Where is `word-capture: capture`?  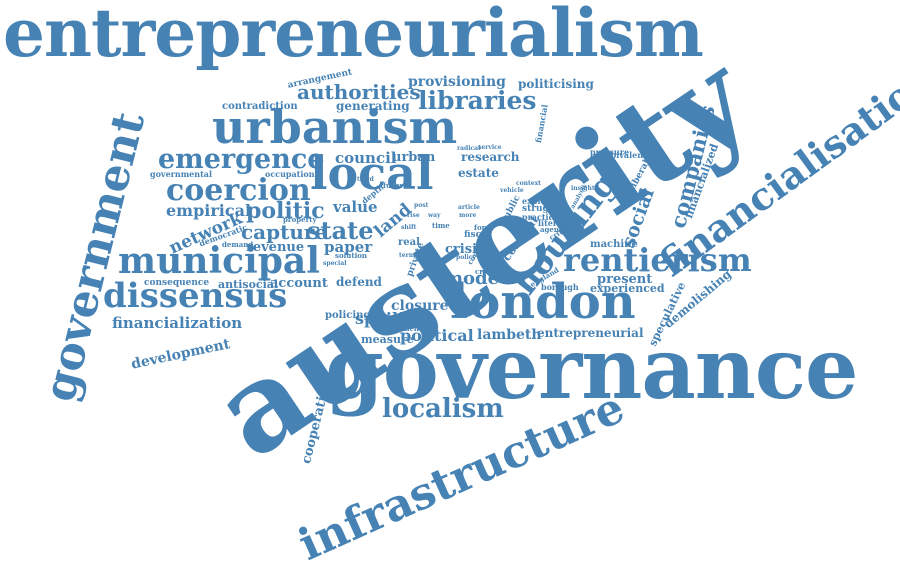 word-capture: capture is located at coordinates (284, 232).